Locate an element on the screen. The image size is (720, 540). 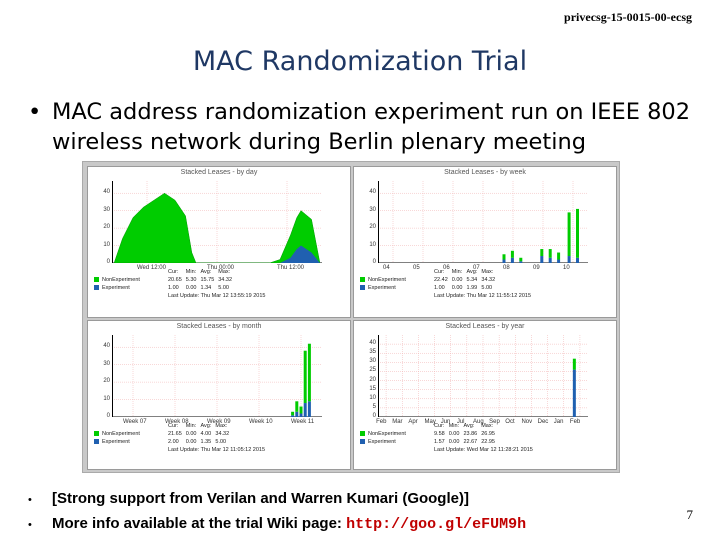
stats-value: 20.65 is located at coordinates (175, 280).